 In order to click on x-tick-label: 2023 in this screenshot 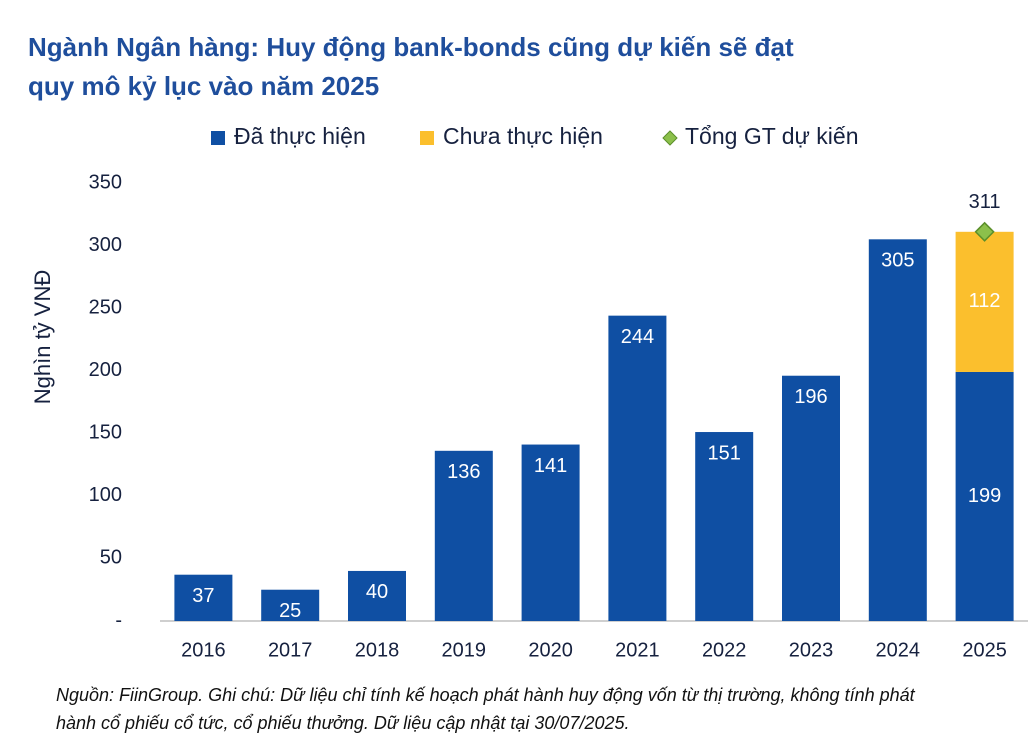, I will do `click(811, 650)`.